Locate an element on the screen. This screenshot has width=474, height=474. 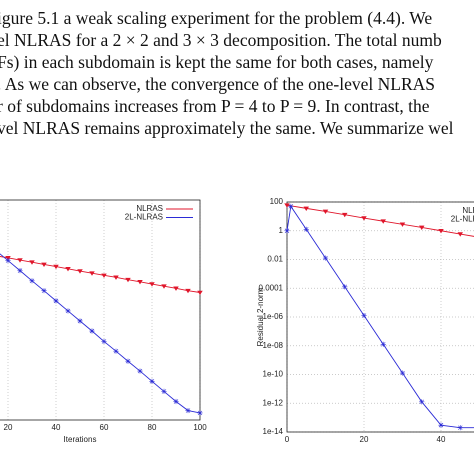
y-tick-label: 1e-14 is located at coordinates (273, 431).